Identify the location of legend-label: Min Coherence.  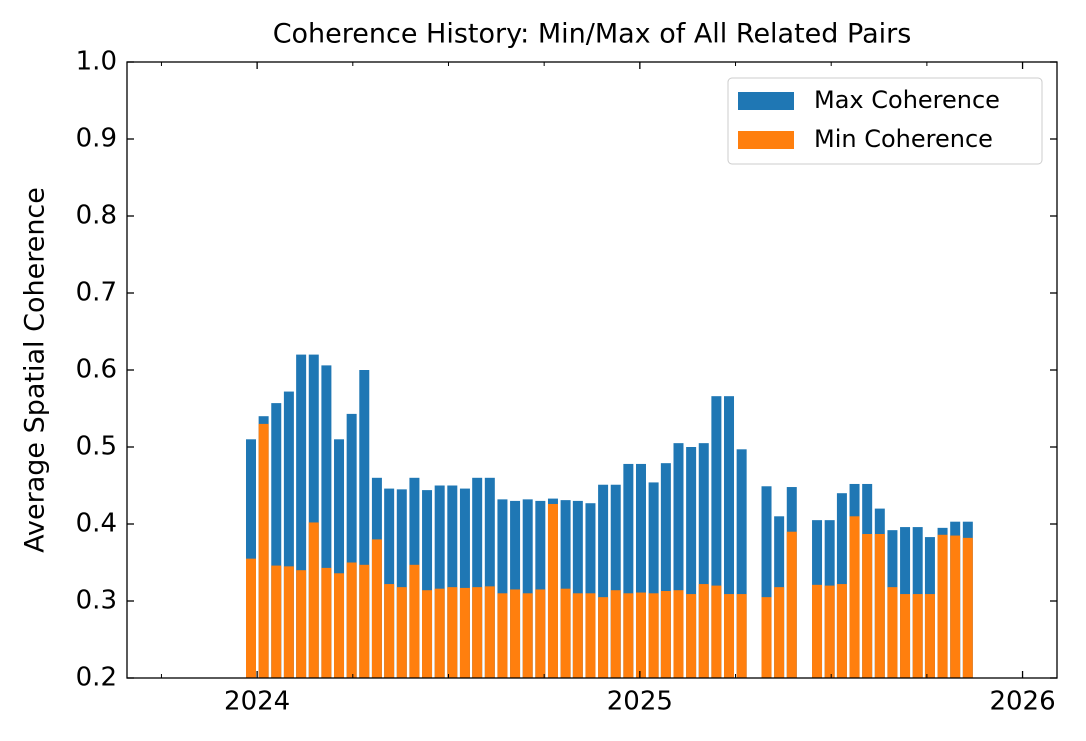
(903, 139).